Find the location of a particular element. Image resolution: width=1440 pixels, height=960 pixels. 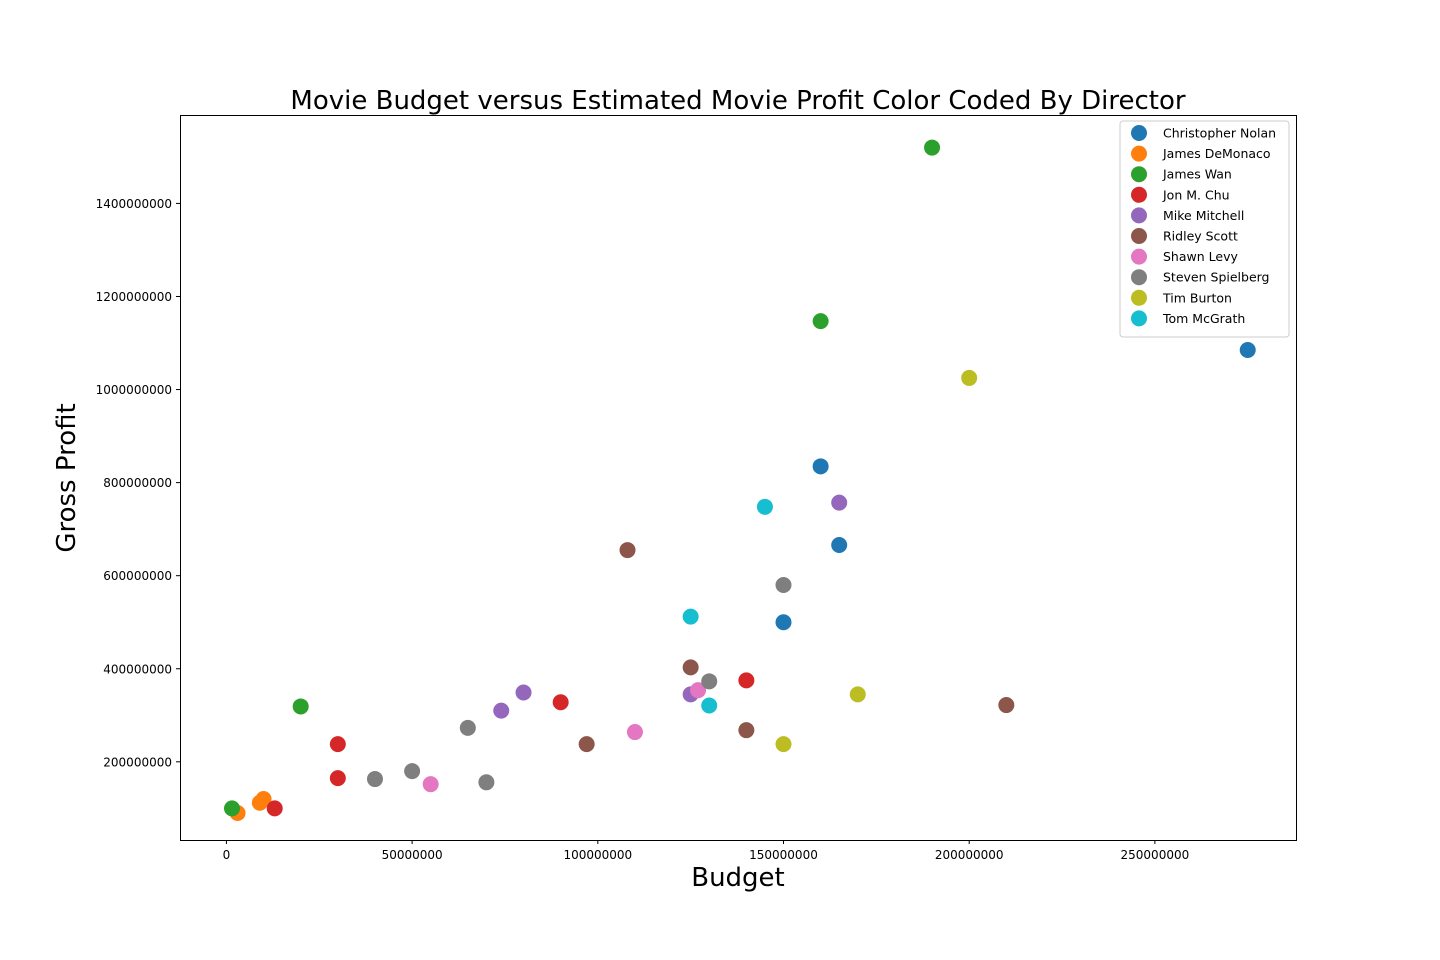

x-tick-label: 100000000 is located at coordinates (597, 855).